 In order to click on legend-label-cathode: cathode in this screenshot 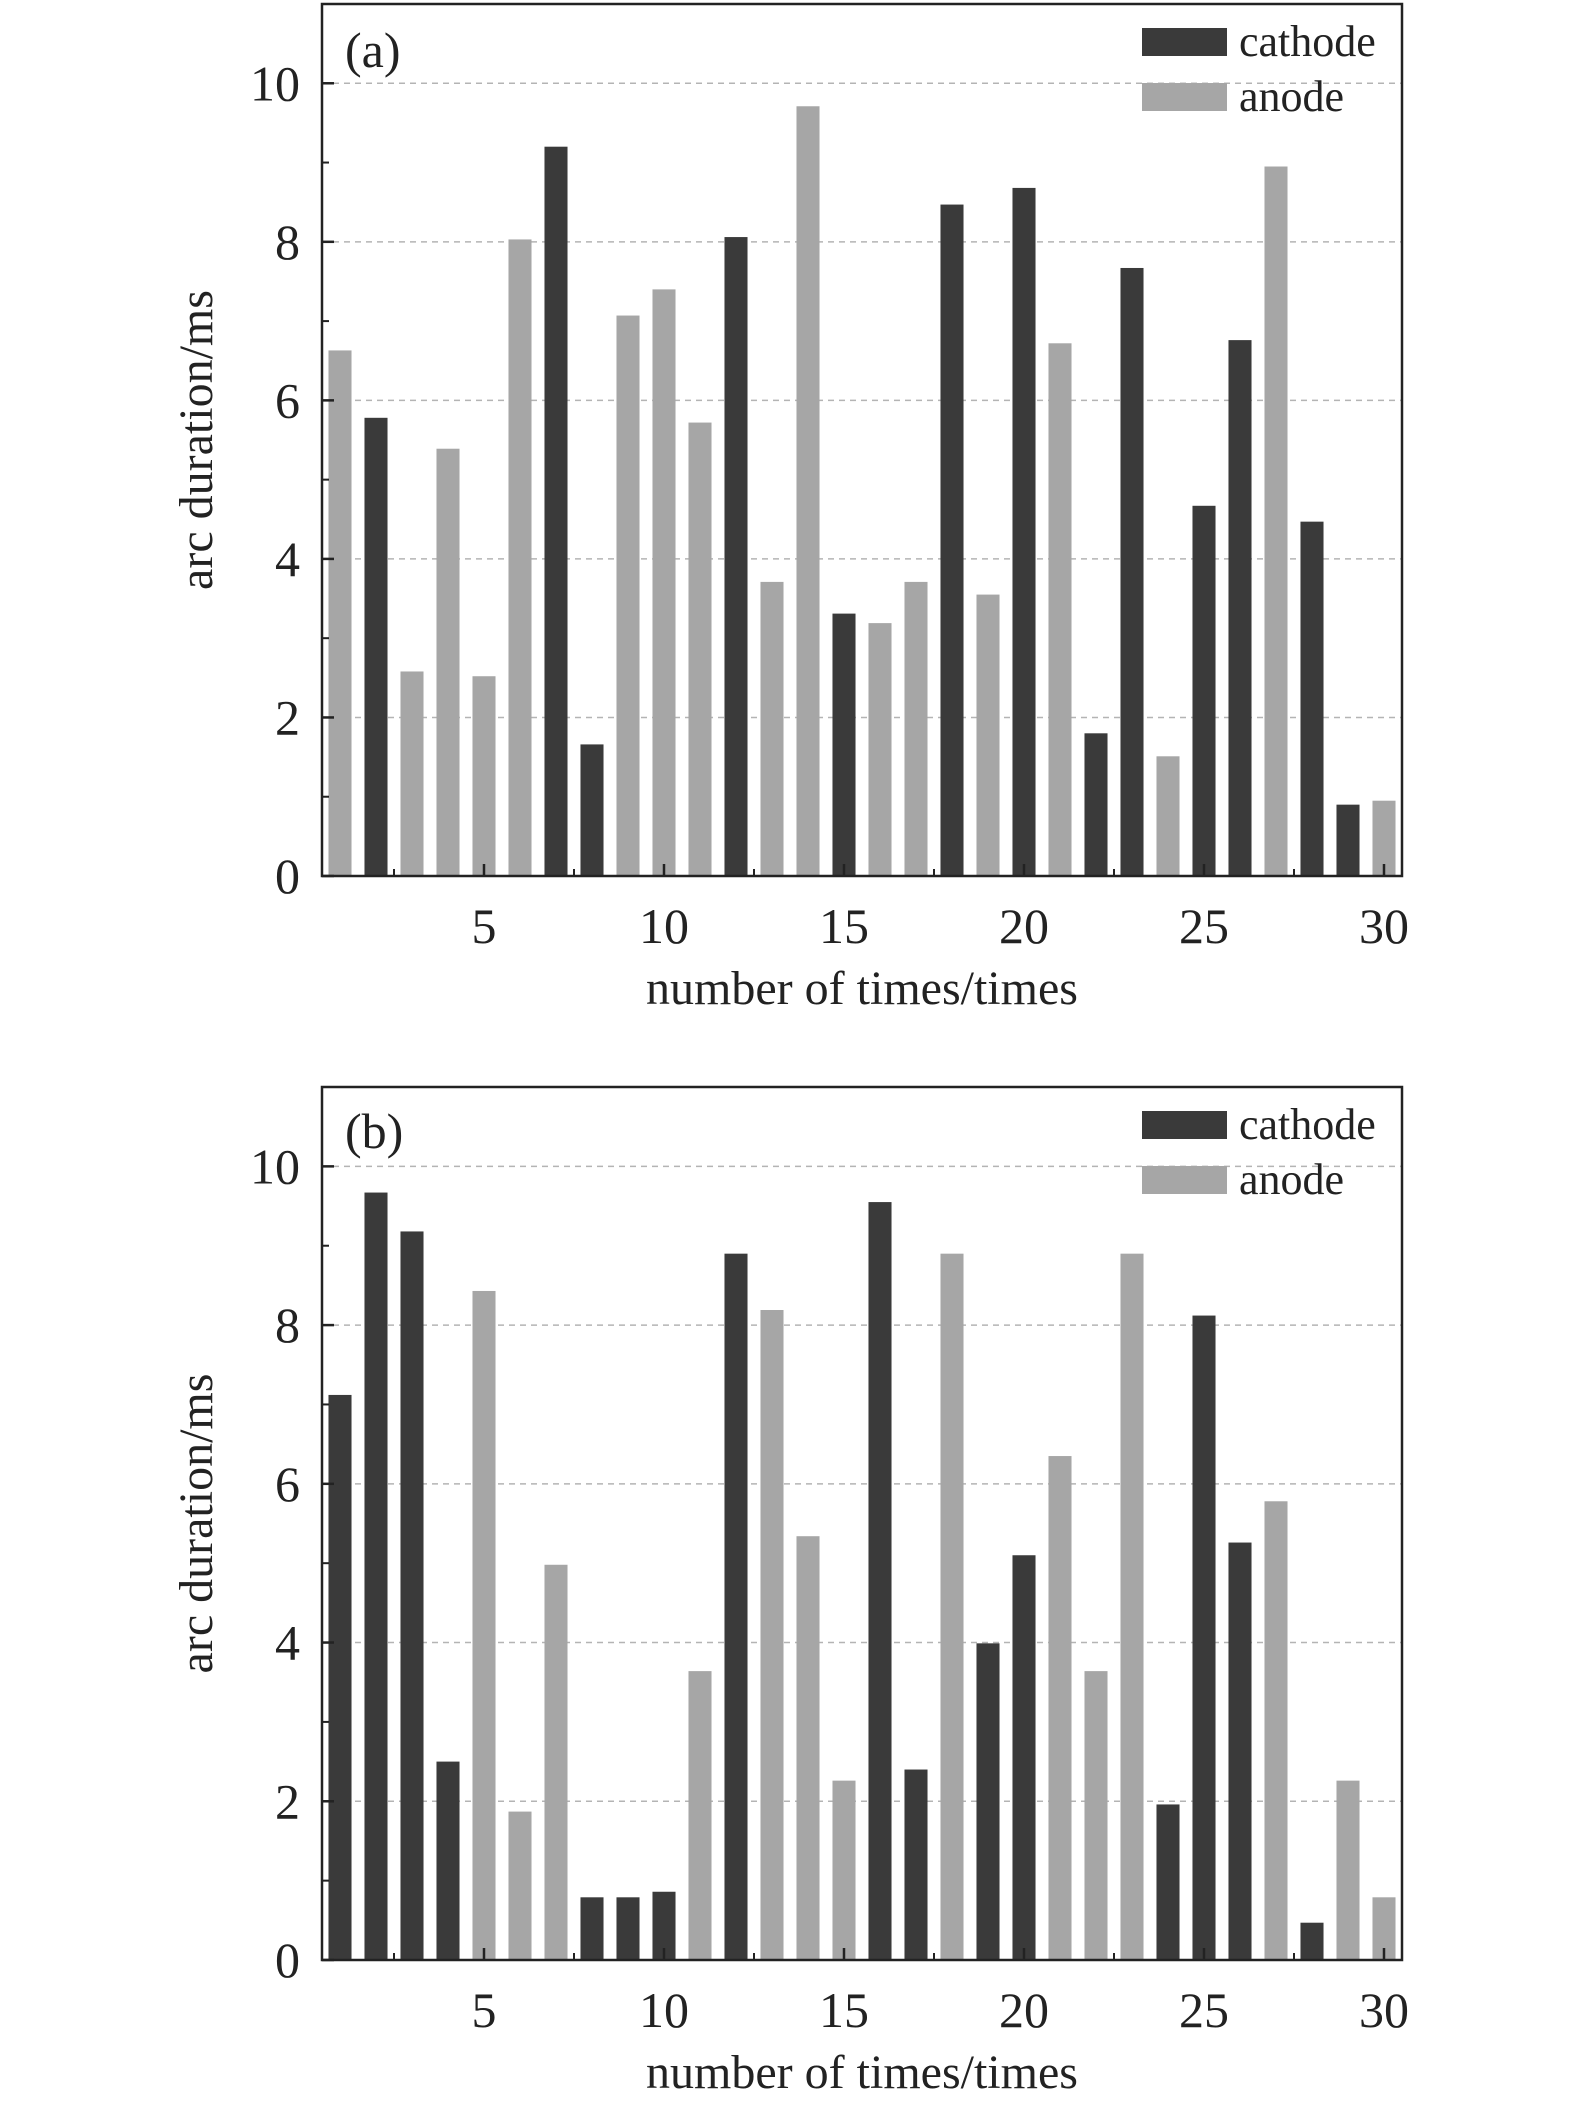, I will do `click(1307, 41)`.